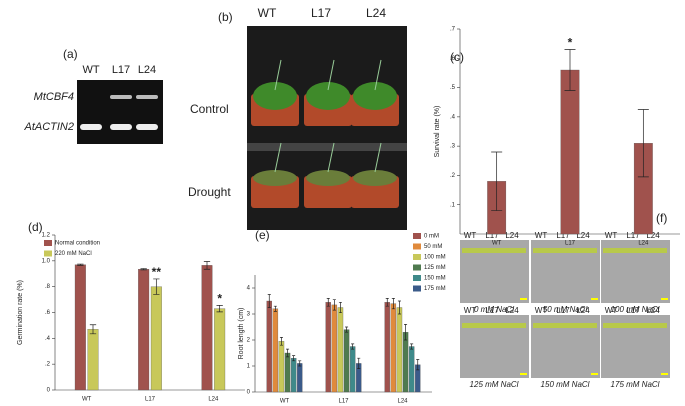 The height and width of the screenshot is (406, 685). What do you see at coordinates (435, 279) in the screenshot?
I see `legend-label: 150 mM` at bounding box center [435, 279].